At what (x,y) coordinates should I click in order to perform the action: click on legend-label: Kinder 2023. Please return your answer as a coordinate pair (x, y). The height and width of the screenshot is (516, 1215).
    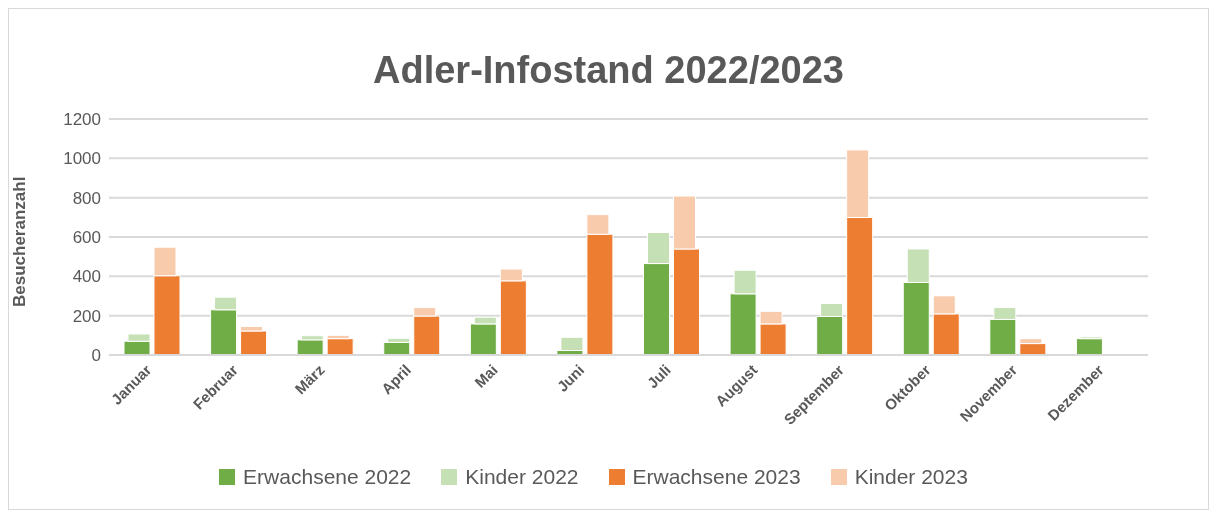
    Looking at the image, I should click on (911, 477).